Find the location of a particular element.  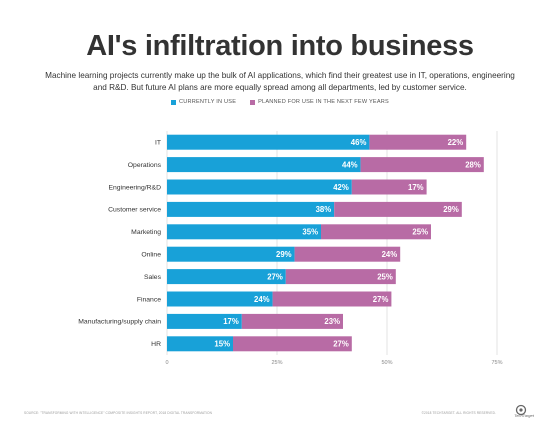

category-label: Customer service is located at coordinates (134, 210).